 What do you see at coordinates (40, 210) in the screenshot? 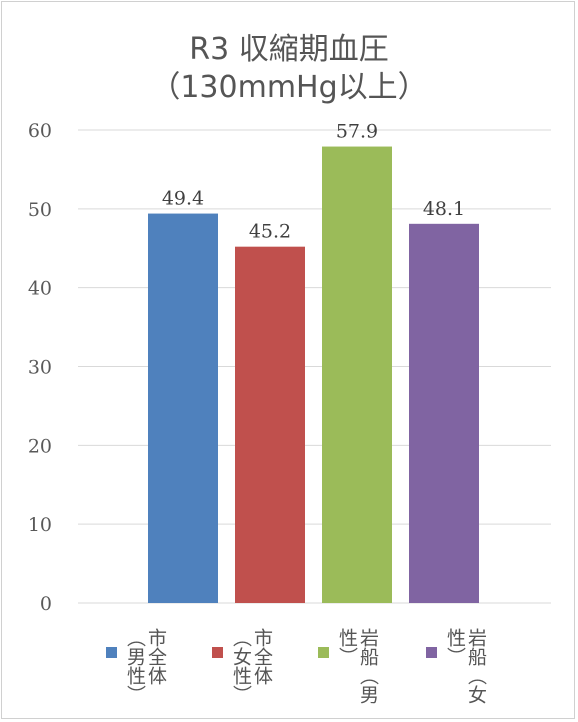
I see `y-tick-label: 50` at bounding box center [40, 210].